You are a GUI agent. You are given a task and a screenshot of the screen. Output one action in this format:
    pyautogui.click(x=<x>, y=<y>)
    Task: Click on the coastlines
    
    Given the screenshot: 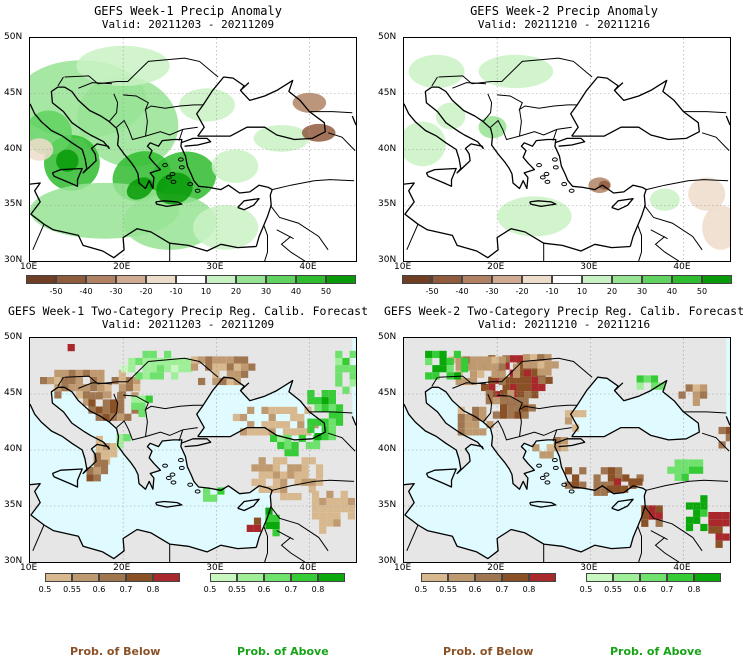 What is the action you would take?
    pyautogui.click(x=193, y=468)
    